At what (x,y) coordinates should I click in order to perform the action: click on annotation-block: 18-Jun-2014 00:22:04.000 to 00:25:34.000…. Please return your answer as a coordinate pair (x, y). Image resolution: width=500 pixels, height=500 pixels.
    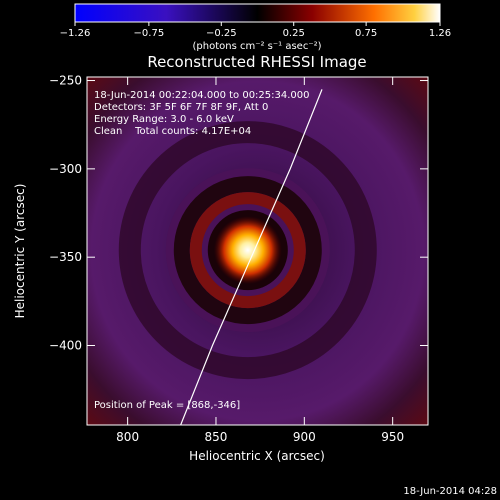
    Looking at the image, I should click on (202, 113).